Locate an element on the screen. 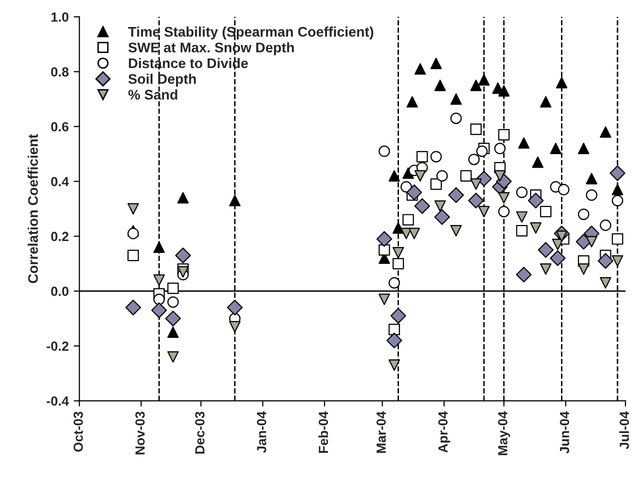  y-tick-label: 0.0 is located at coordinates (59, 291).